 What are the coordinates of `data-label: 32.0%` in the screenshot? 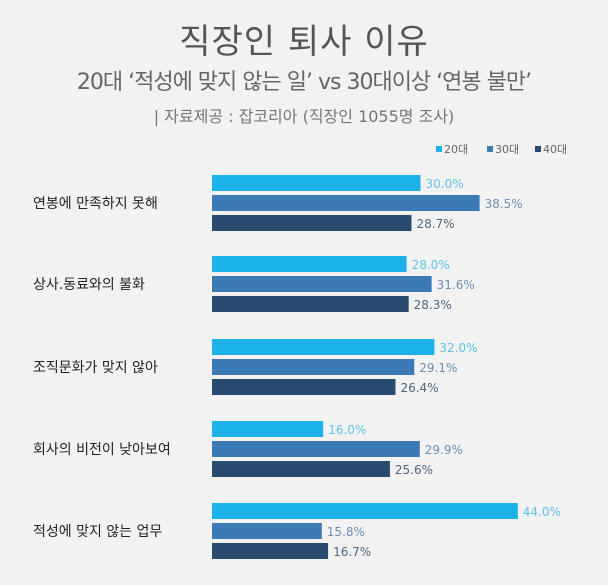 It's located at (458, 348).